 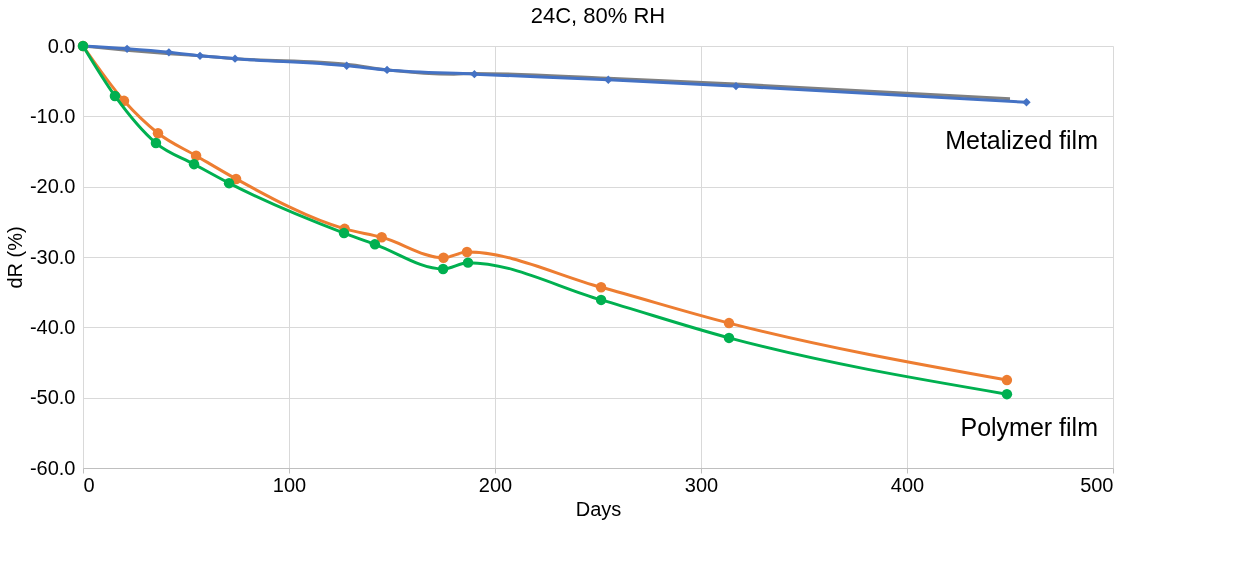 What do you see at coordinates (52, 256) in the screenshot?
I see `y-tick-label: -30.0` at bounding box center [52, 256].